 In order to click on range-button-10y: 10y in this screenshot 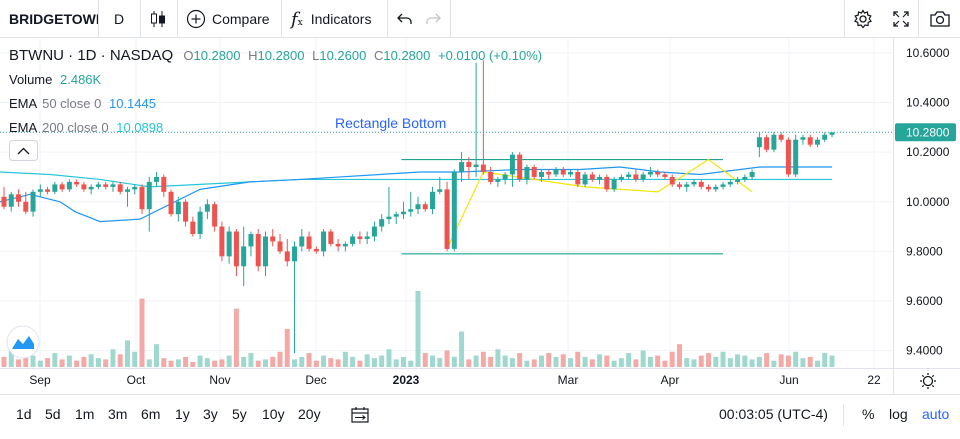, I will do `click(273, 414)`.